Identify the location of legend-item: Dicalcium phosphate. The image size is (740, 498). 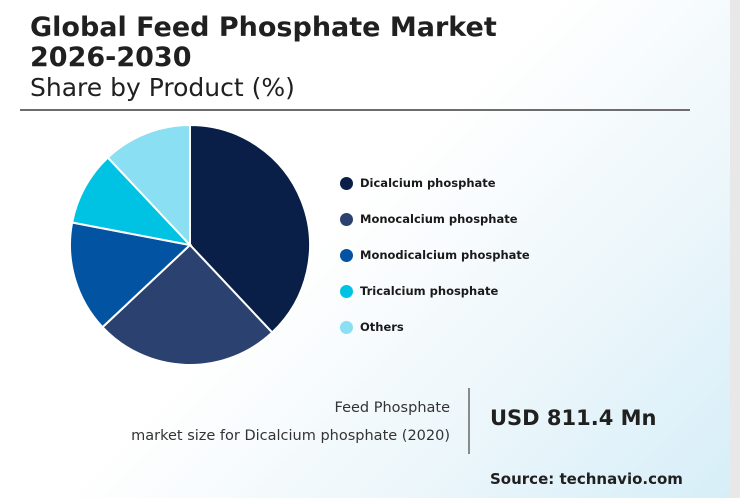
(435, 183).